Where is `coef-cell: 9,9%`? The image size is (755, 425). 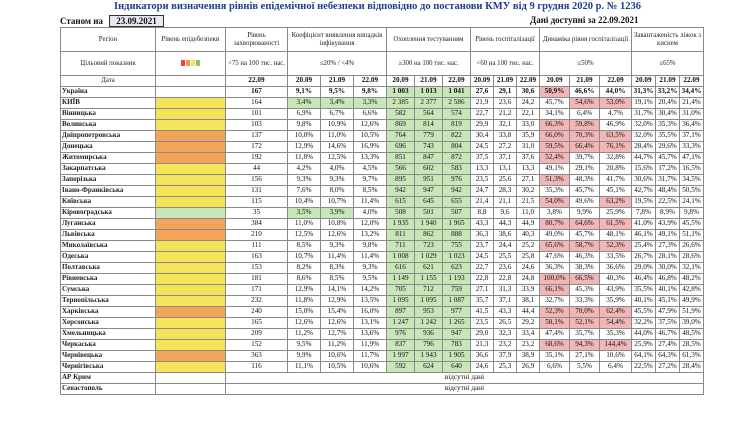 coef-cell: 9,9% is located at coordinates (304, 356).